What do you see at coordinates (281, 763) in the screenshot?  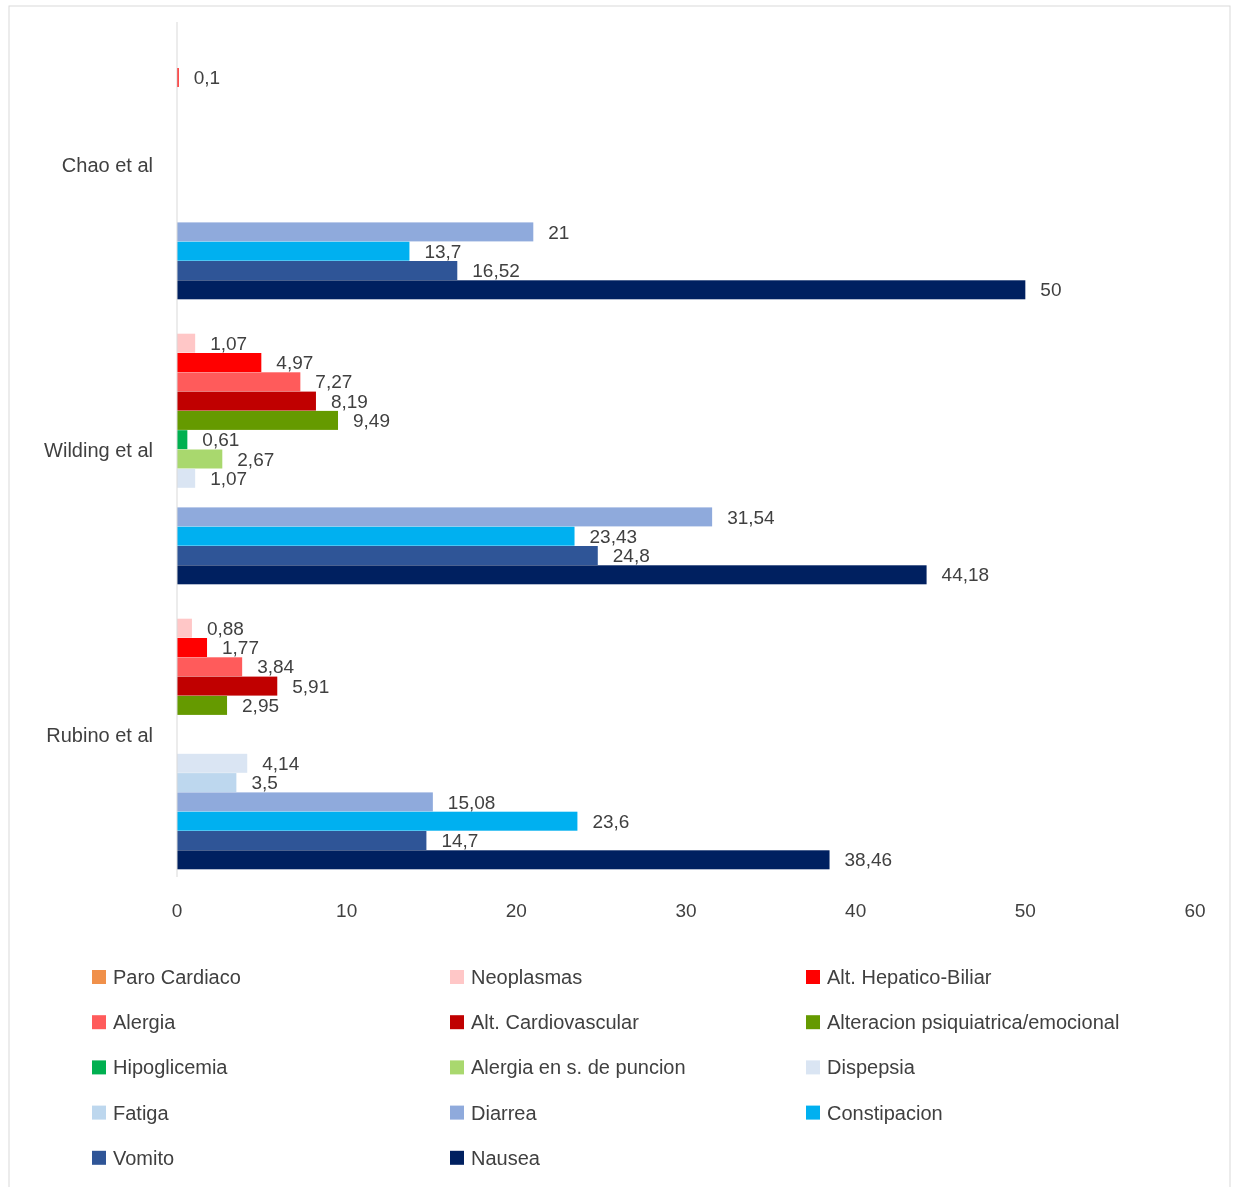 I see `data-label: 4,14` at bounding box center [281, 763].